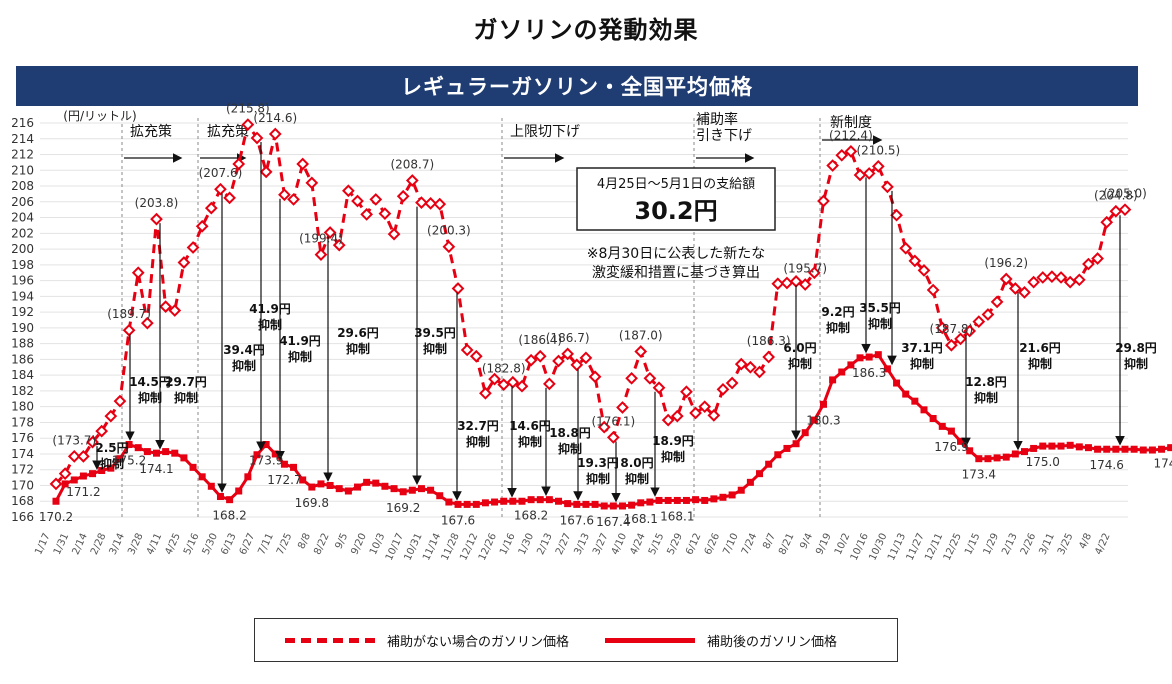 This screenshot has height=684, width=1172. I want to click on peak-price-label: (195.7), so click(805, 269).